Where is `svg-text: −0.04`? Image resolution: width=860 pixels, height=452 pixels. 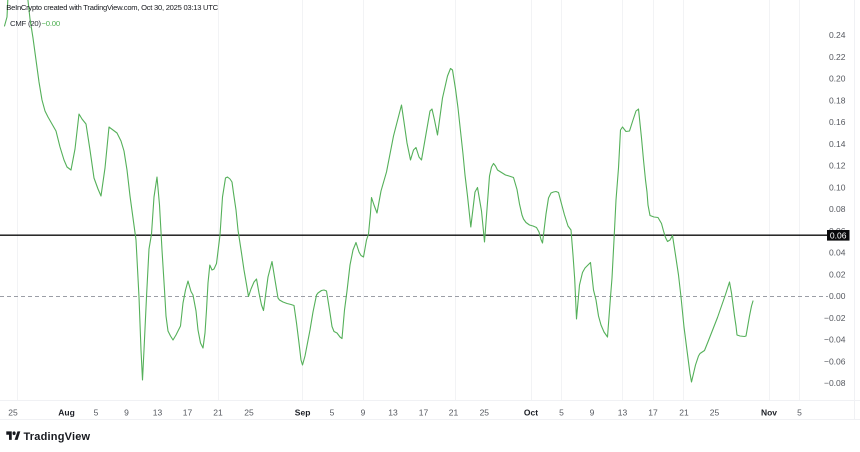
svg-text: −0.04 is located at coordinates (835, 340).